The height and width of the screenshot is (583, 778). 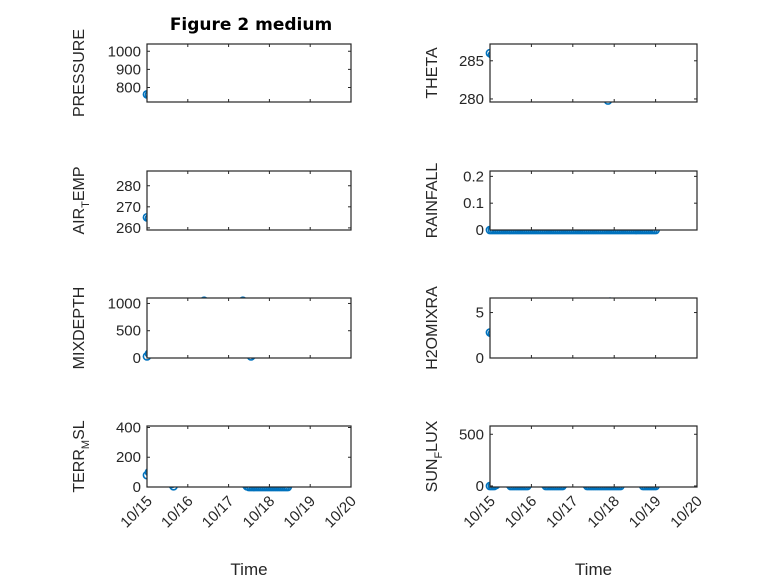 I want to click on y-tick-label: 260, so click(x=128, y=228).